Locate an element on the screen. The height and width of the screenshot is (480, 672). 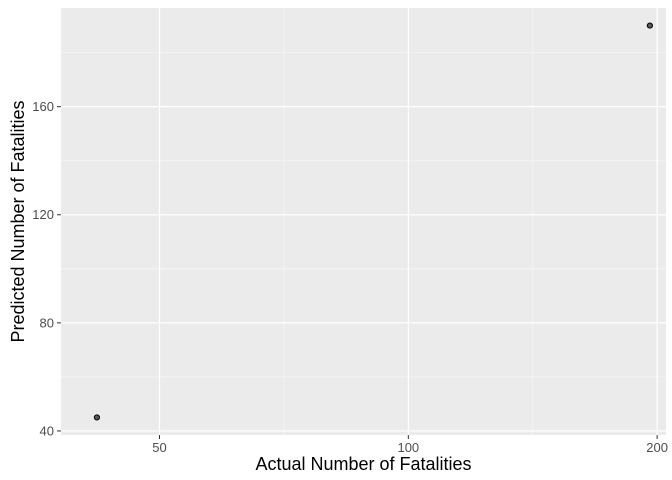
x-axis-title: Actual Number of Fatalities is located at coordinates (363, 464).